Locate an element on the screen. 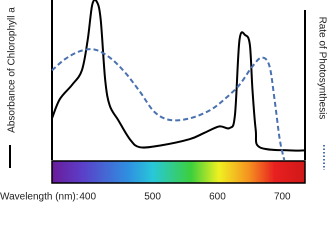 The height and width of the screenshot is (240, 332). y2-axis-label: Rate of Photosynthesis is located at coordinates (321, 68).